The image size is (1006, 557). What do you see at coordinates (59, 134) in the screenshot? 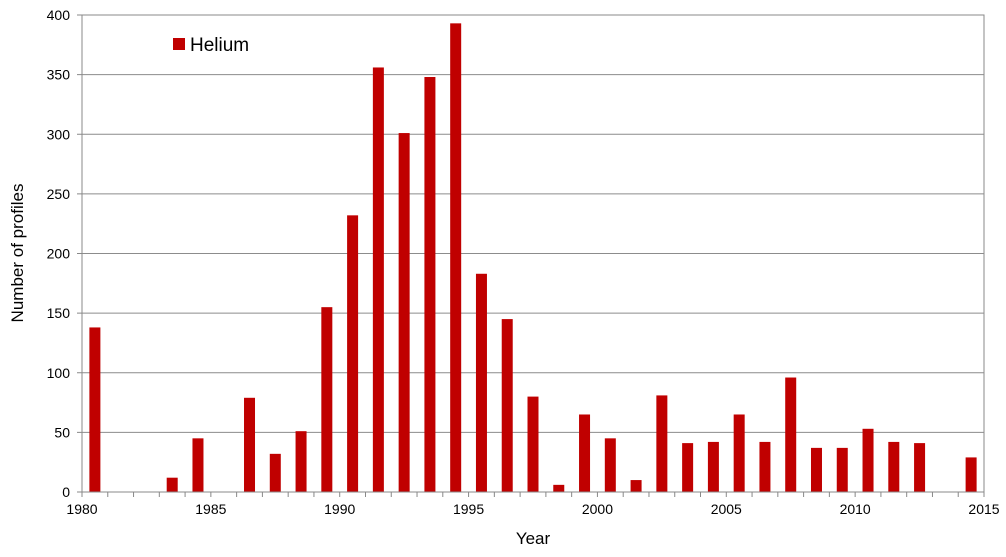
I see `y-tick-label: 300` at bounding box center [59, 134].